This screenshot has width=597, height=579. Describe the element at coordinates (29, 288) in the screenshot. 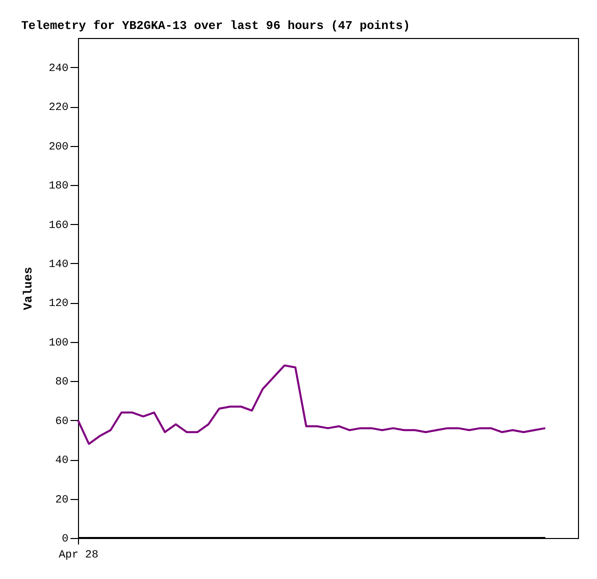

I see `y-axis-title: Values` at that location.